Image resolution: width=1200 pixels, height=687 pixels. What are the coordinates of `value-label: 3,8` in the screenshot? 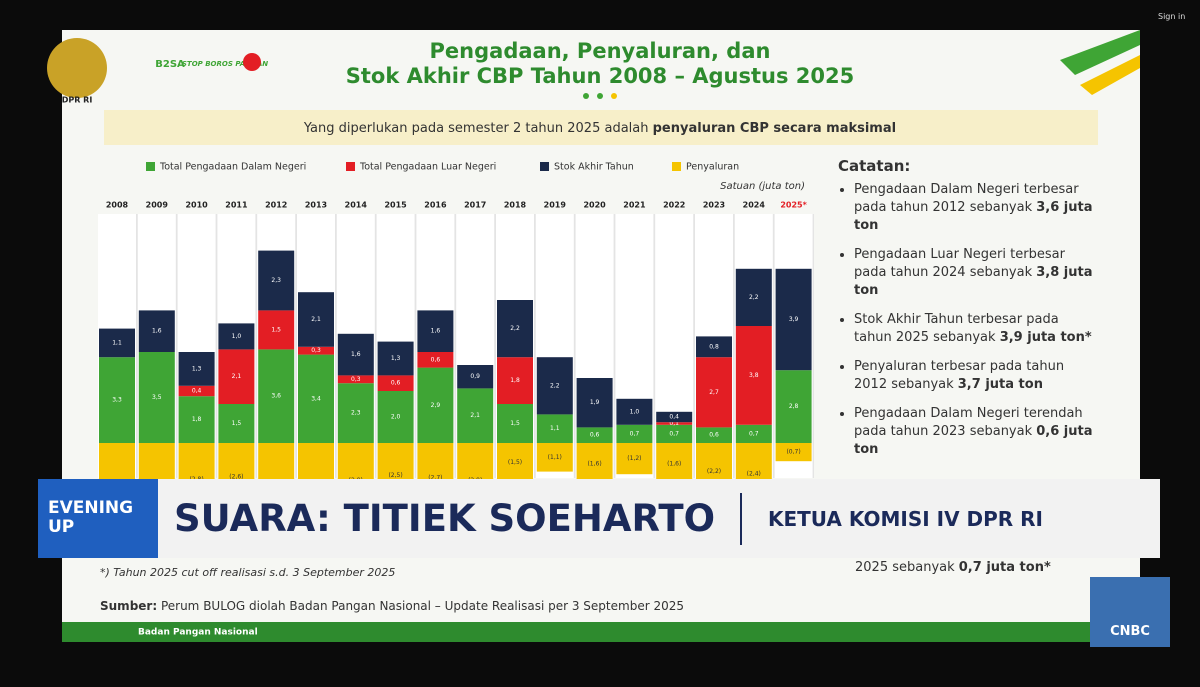 It's located at (754, 375).